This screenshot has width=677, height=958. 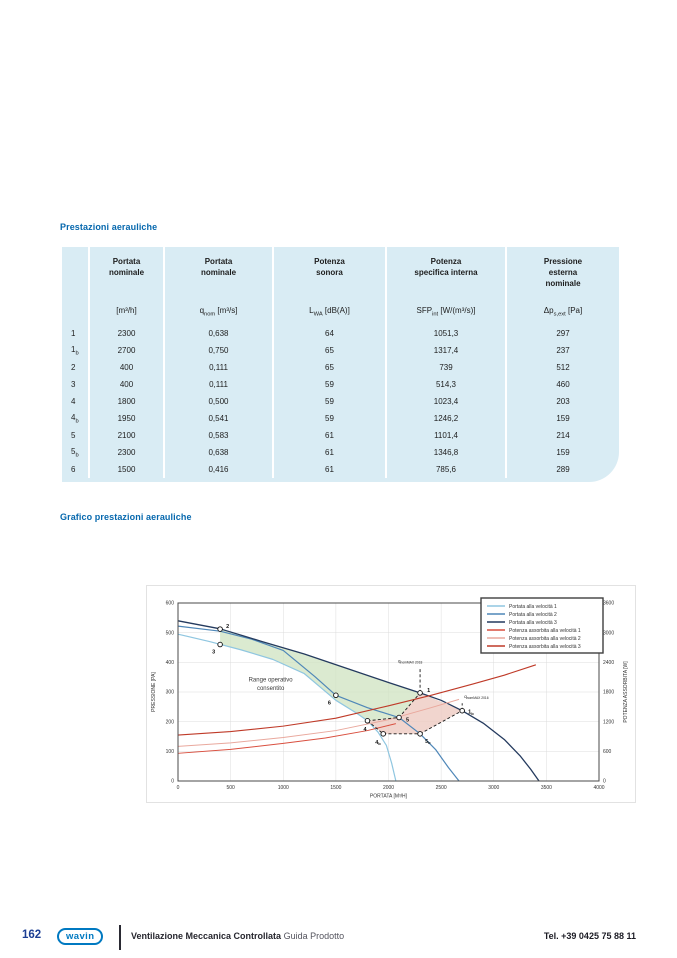 I want to click on table-row: 4b 1950 0,541 59 1246,2 159, so click(x=340, y=418).